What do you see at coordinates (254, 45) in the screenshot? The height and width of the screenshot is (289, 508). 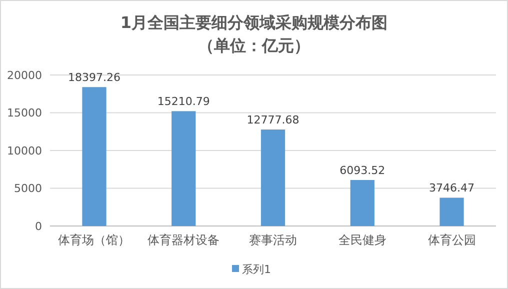 I see `chart-subtitle: （单位：亿元）` at bounding box center [254, 45].